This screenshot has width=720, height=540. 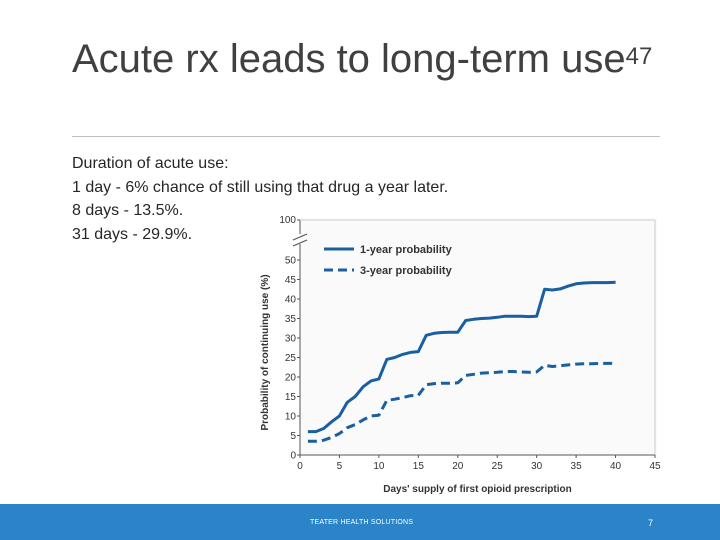 I want to click on footer-bar, so click(x=360, y=522).